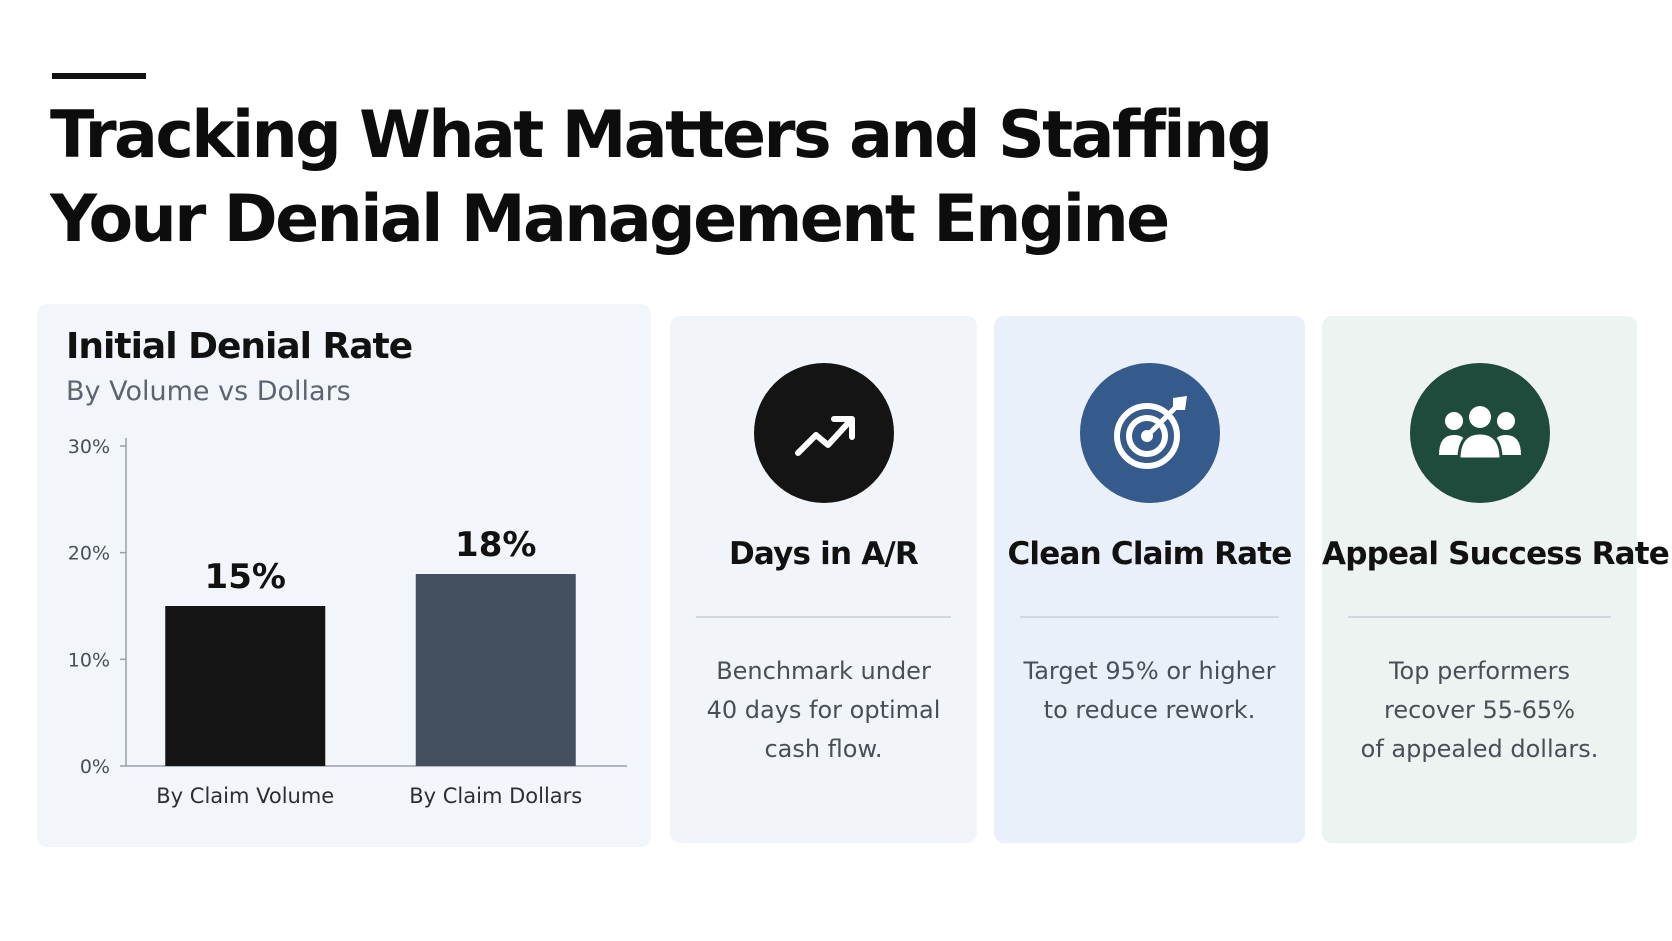 This screenshot has height=941, width=1672. What do you see at coordinates (89, 660) in the screenshot?
I see `y-tick-label: 10%` at bounding box center [89, 660].